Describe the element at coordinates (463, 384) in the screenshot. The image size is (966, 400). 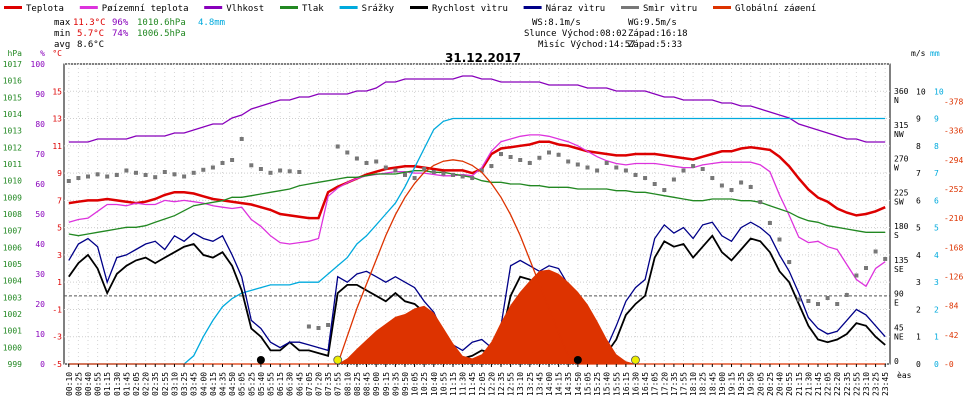
I see `x-tick-label: 11:30` at that location.